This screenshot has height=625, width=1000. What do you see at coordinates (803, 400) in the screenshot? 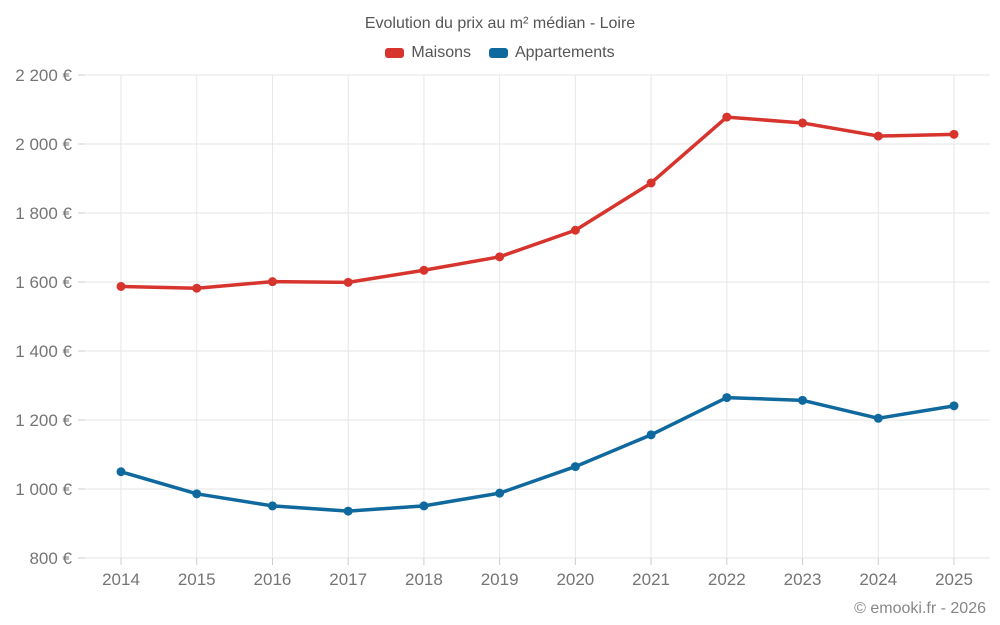
I see `appartements-point-2023` at bounding box center [803, 400].